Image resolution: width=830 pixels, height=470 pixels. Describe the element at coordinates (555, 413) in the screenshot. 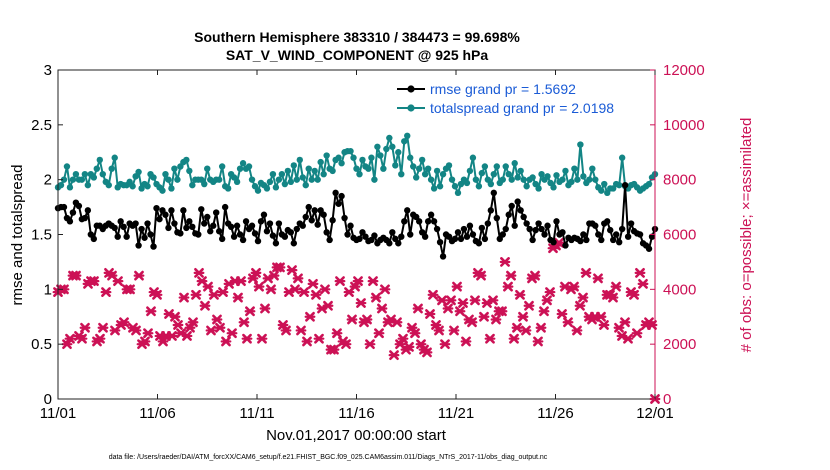

I see `x-tick-label: 11/26` at that location.